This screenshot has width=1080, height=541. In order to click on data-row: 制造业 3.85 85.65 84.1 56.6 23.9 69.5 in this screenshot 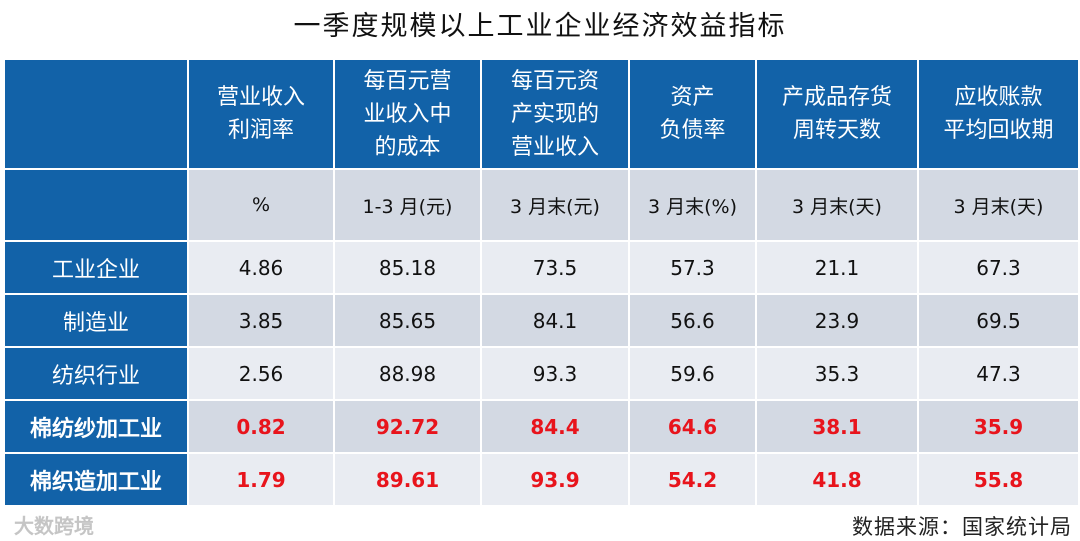, I will do `click(541, 320)`.